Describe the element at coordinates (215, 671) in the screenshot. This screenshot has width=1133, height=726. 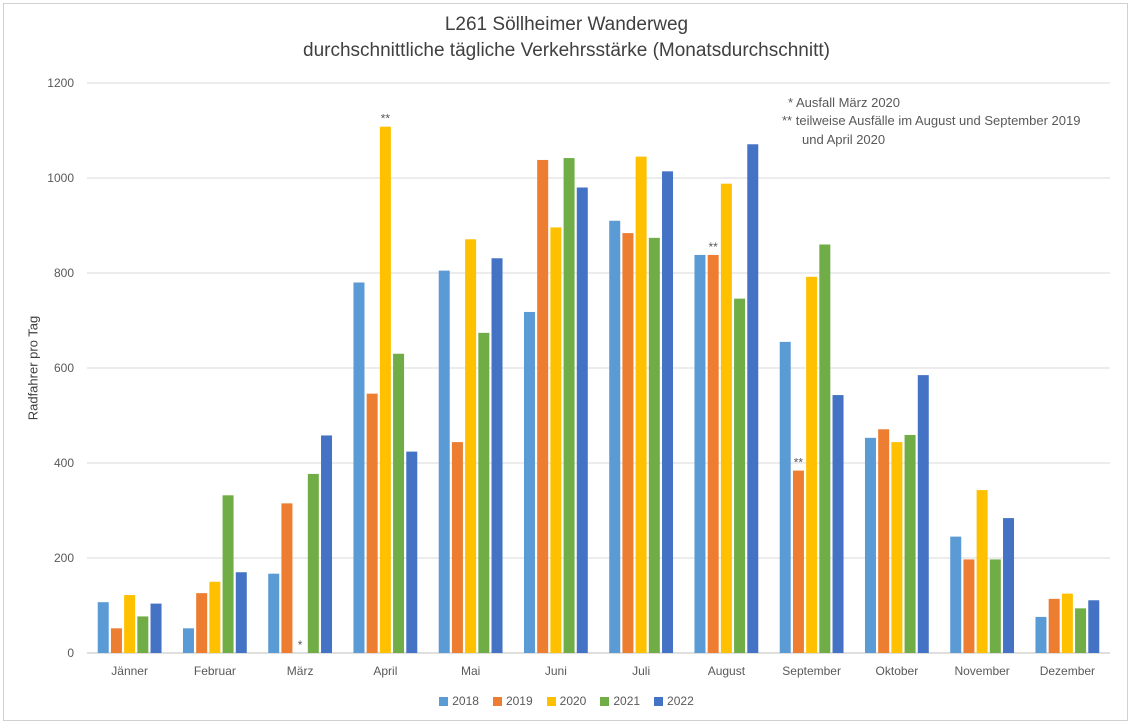
I see `x-tick-label: Februar` at that location.